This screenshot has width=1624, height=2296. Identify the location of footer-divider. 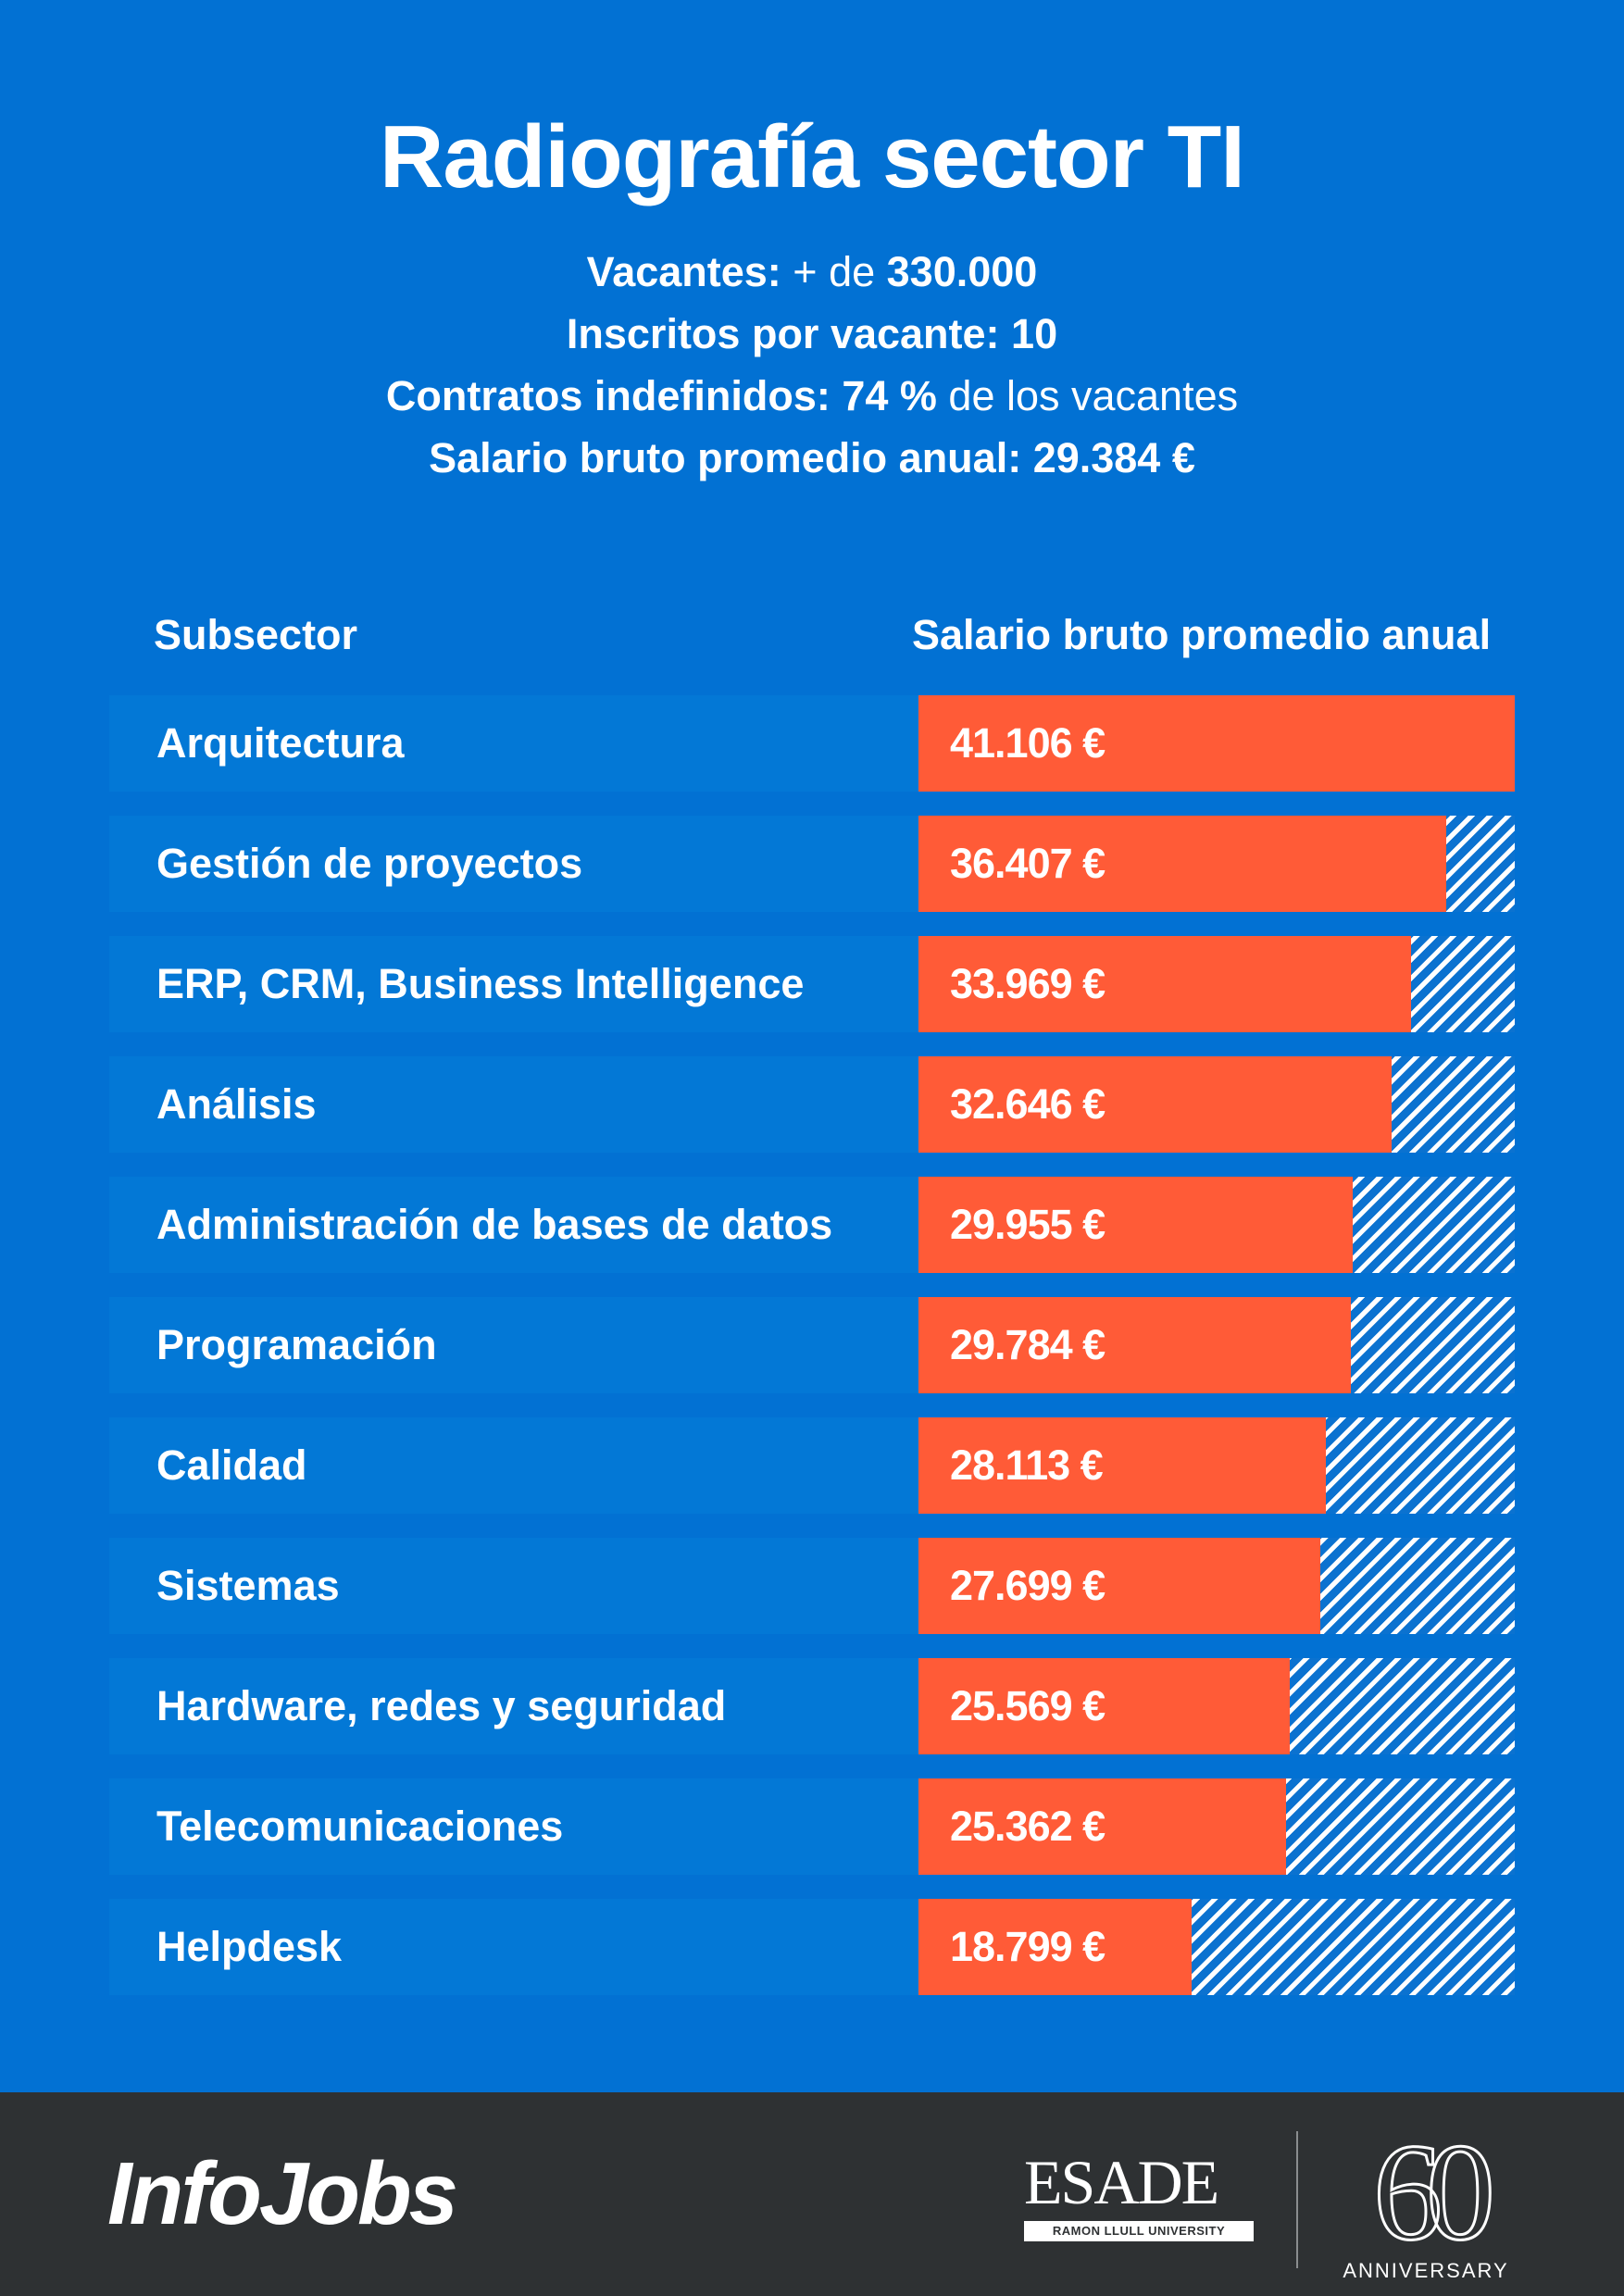
(1297, 2199).